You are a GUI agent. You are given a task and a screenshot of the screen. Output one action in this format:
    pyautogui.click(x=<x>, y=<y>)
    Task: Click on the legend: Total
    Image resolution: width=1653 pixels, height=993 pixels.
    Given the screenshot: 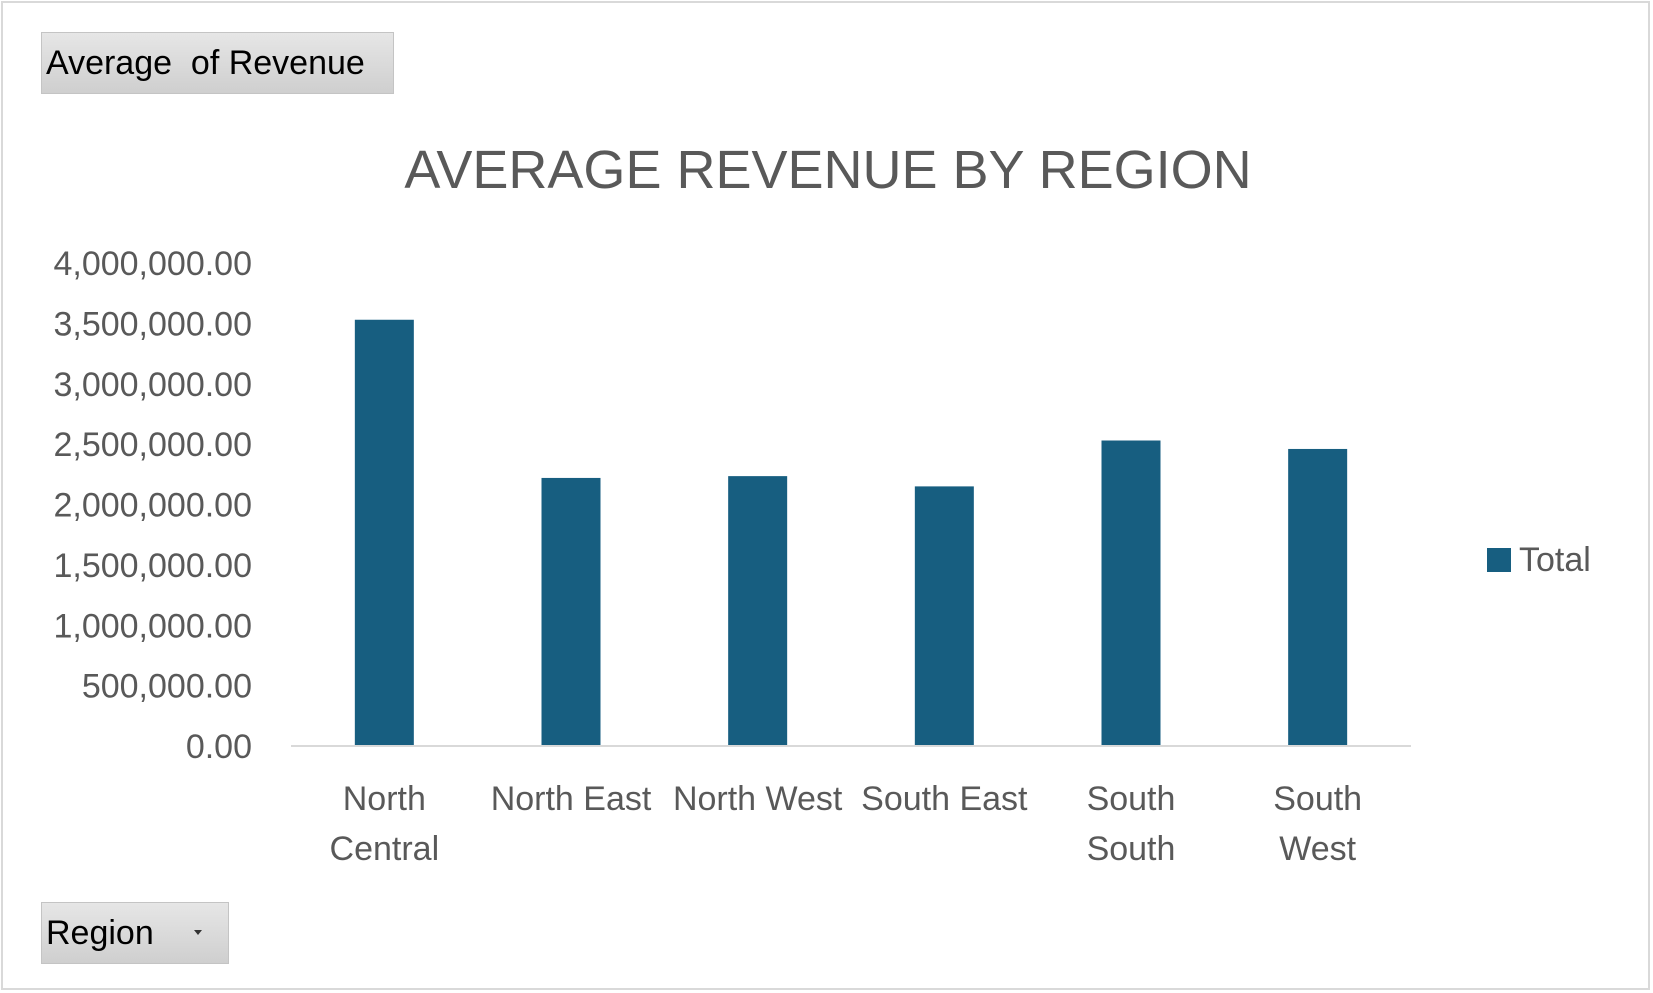 What is the action you would take?
    pyautogui.click(x=1539, y=560)
    